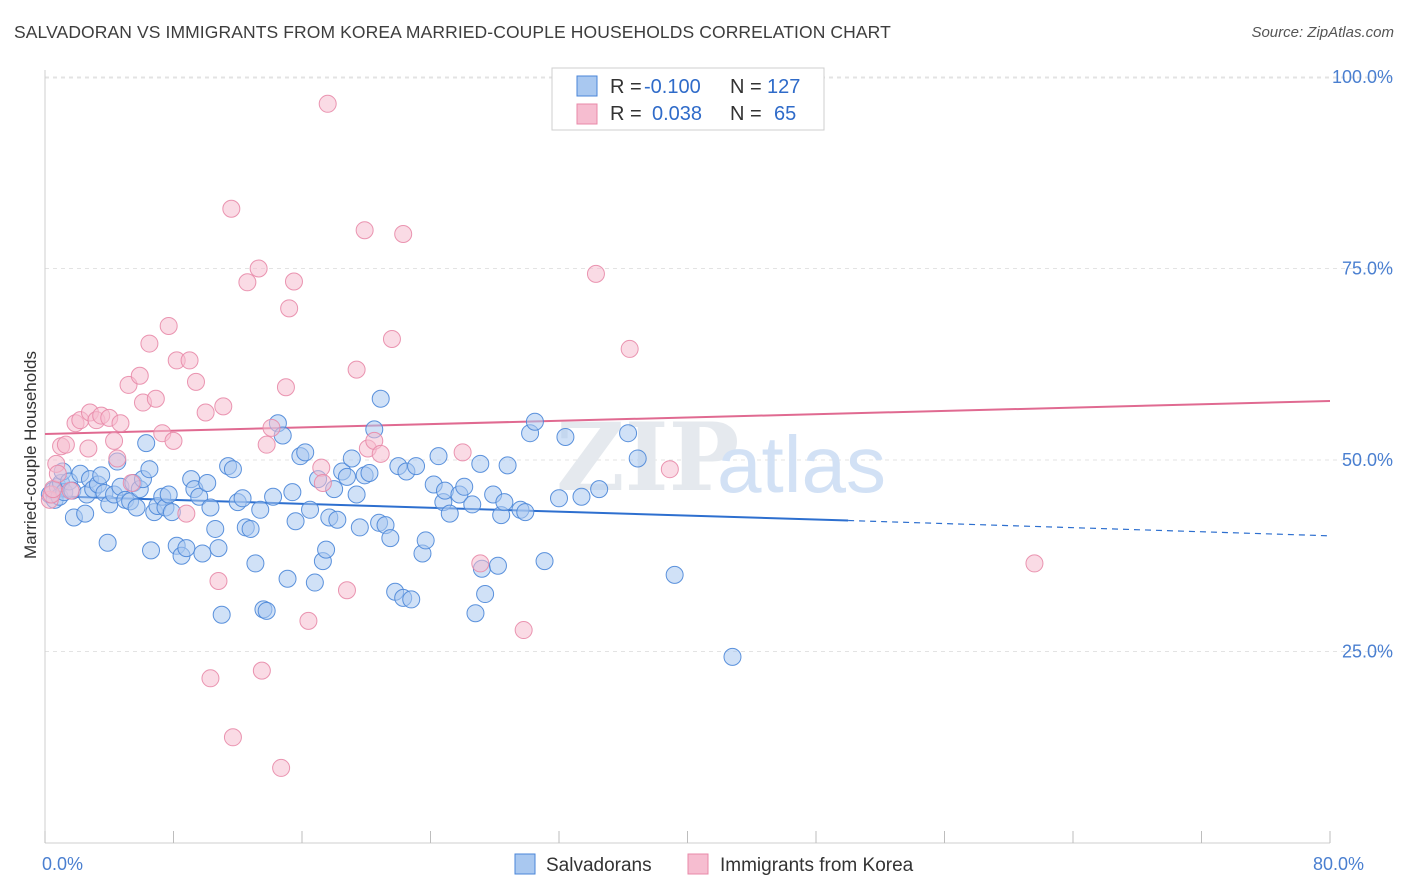 This screenshot has height=892, width=1406. Describe the element at coordinates (30, 455) in the screenshot. I see `y-axis-label: Married-couple Households` at that location.